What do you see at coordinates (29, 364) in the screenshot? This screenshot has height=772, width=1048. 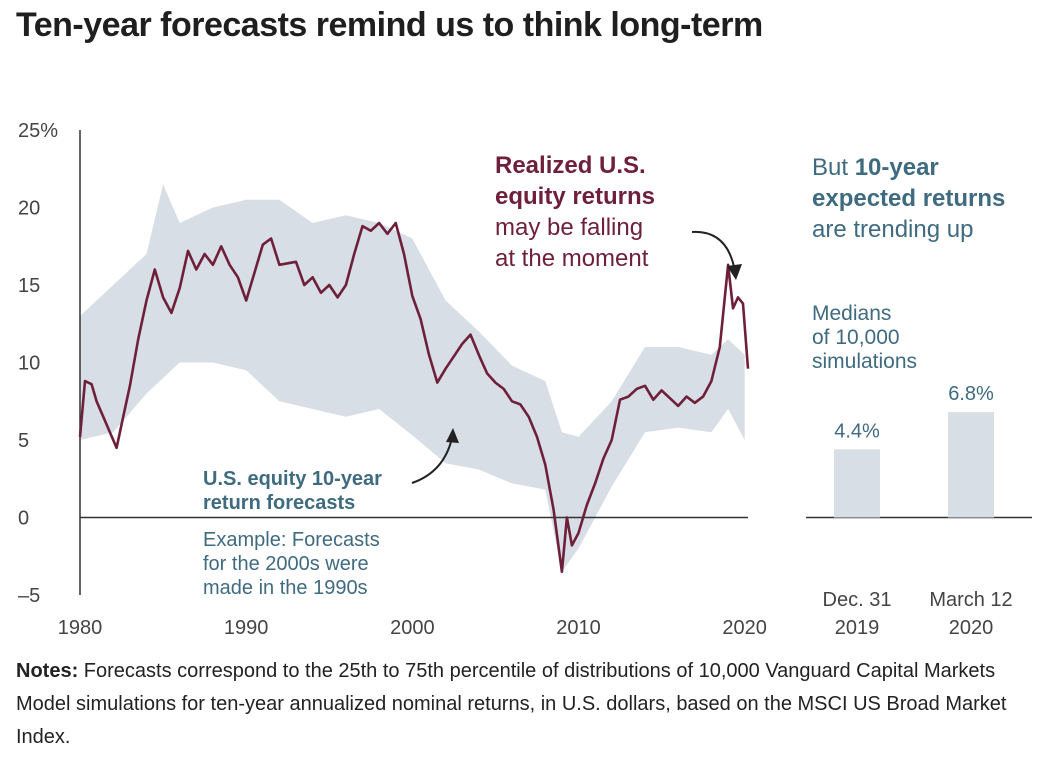 I see `y-tick-label: 10` at bounding box center [29, 364].